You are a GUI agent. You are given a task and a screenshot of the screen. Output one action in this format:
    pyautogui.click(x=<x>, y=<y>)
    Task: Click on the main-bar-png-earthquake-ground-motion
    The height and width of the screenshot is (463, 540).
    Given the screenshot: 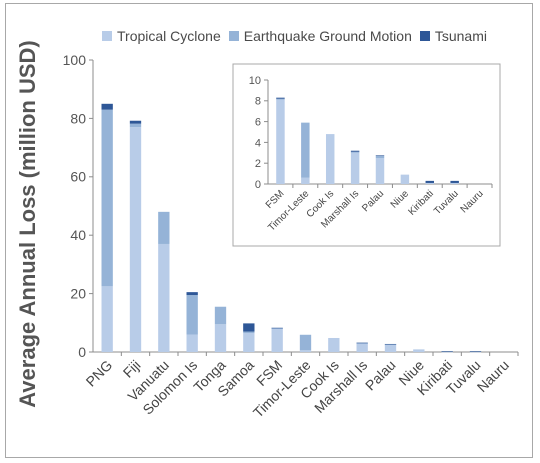 What is the action you would take?
    pyautogui.click(x=107, y=198)
    